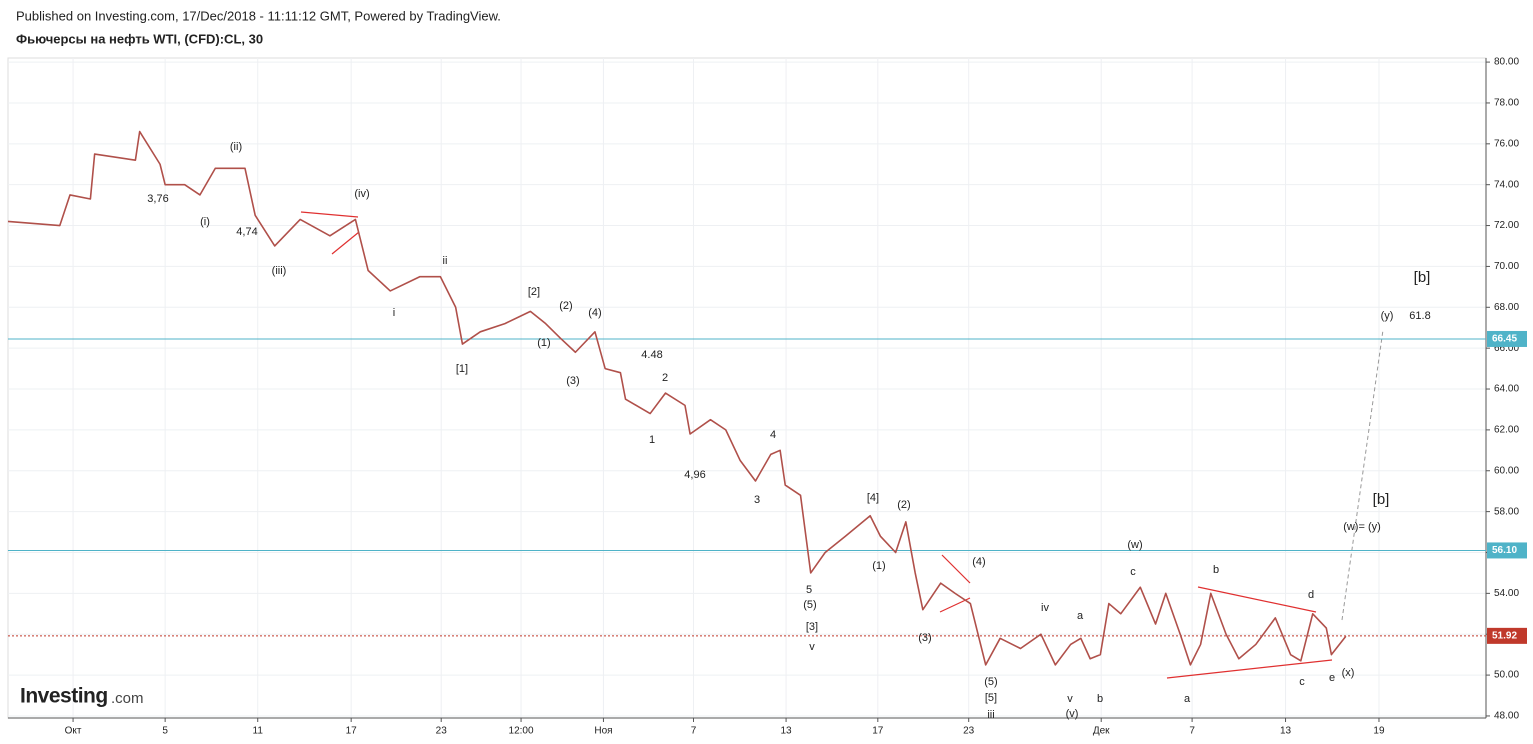  I want to click on wave-label: 1, so click(652, 440).